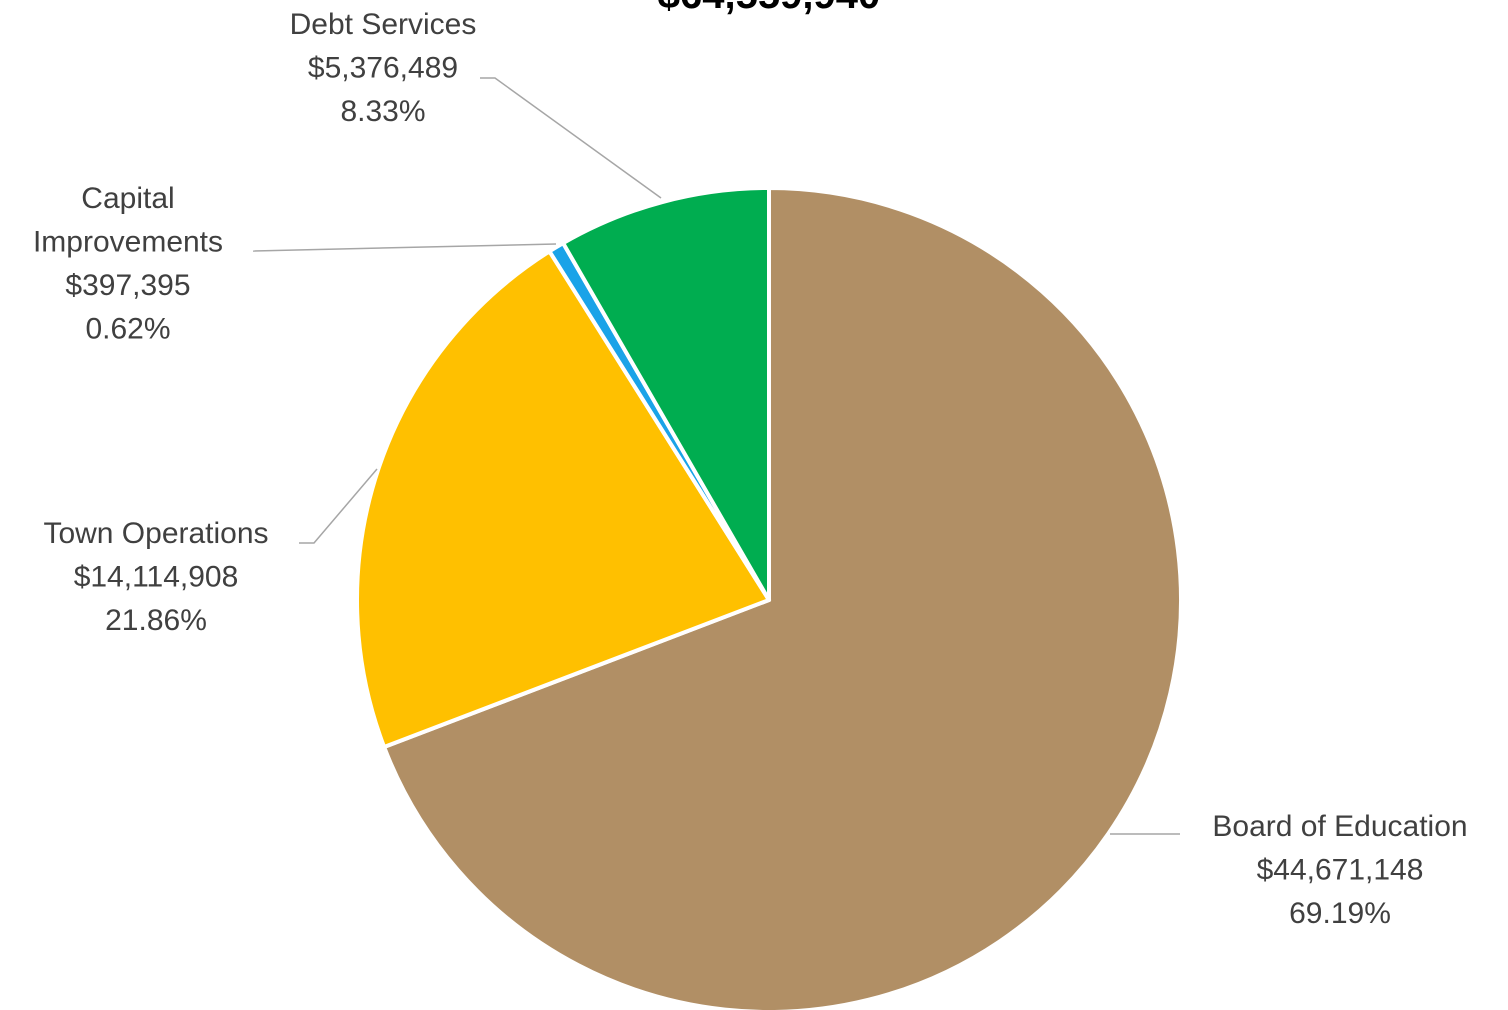 The width and height of the screenshot is (1508, 1010). I want to click on data-label-board-of-education: Board of Education $44,671,148 69.19%, so click(1339, 870).